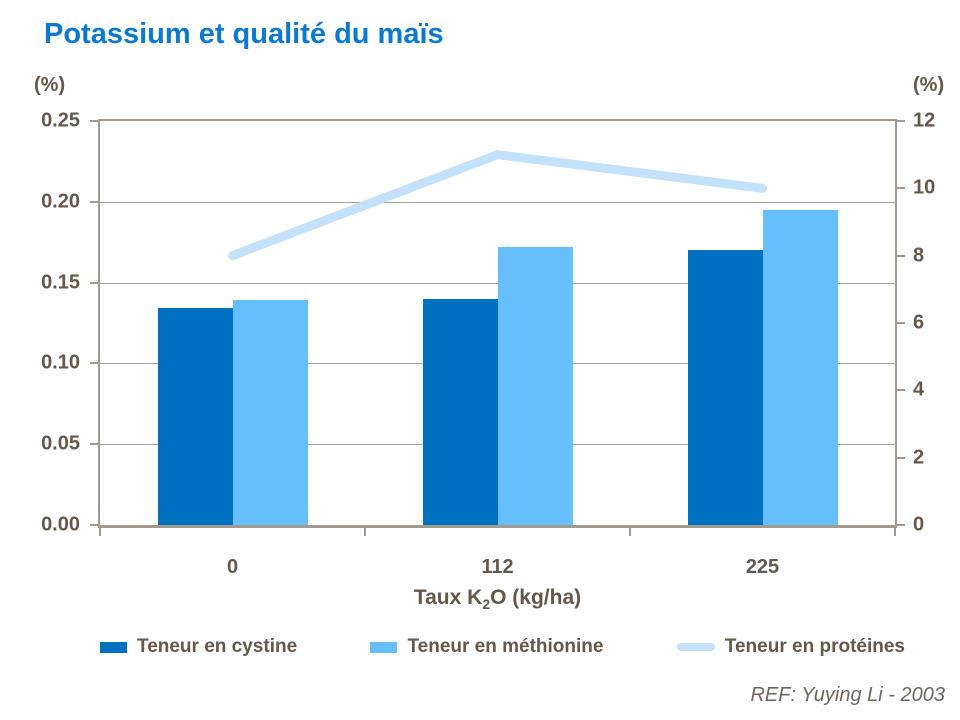 The width and height of the screenshot is (960, 720). What do you see at coordinates (929, 85) in the screenshot?
I see `right-axis-unit: (%)` at bounding box center [929, 85].